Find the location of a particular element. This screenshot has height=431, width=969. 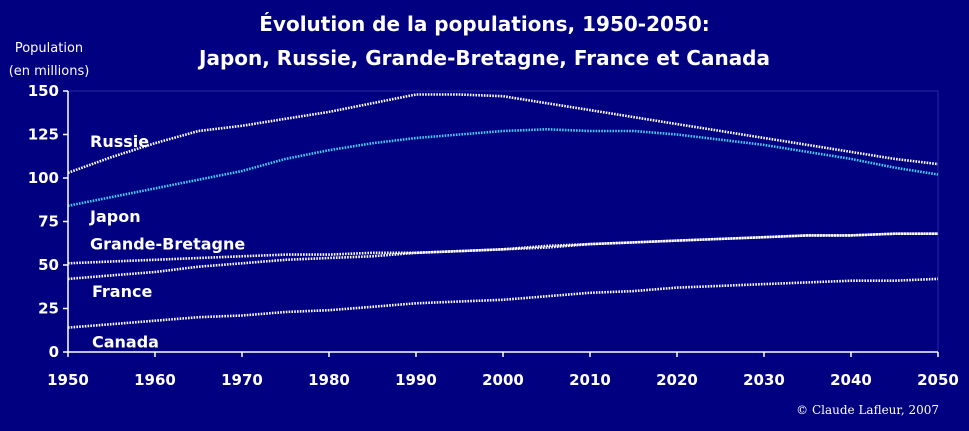

x-tick-label: 2030 is located at coordinates (764, 380).